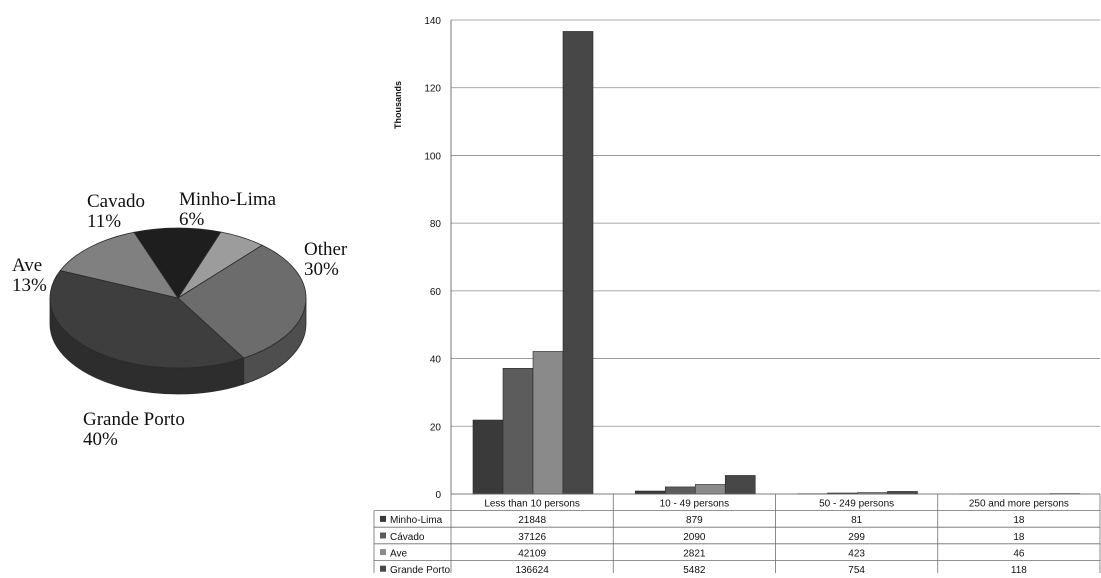 The height and width of the screenshot is (578, 1101). What do you see at coordinates (1019, 569) in the screenshot?
I see `table-value: 118` at bounding box center [1019, 569].